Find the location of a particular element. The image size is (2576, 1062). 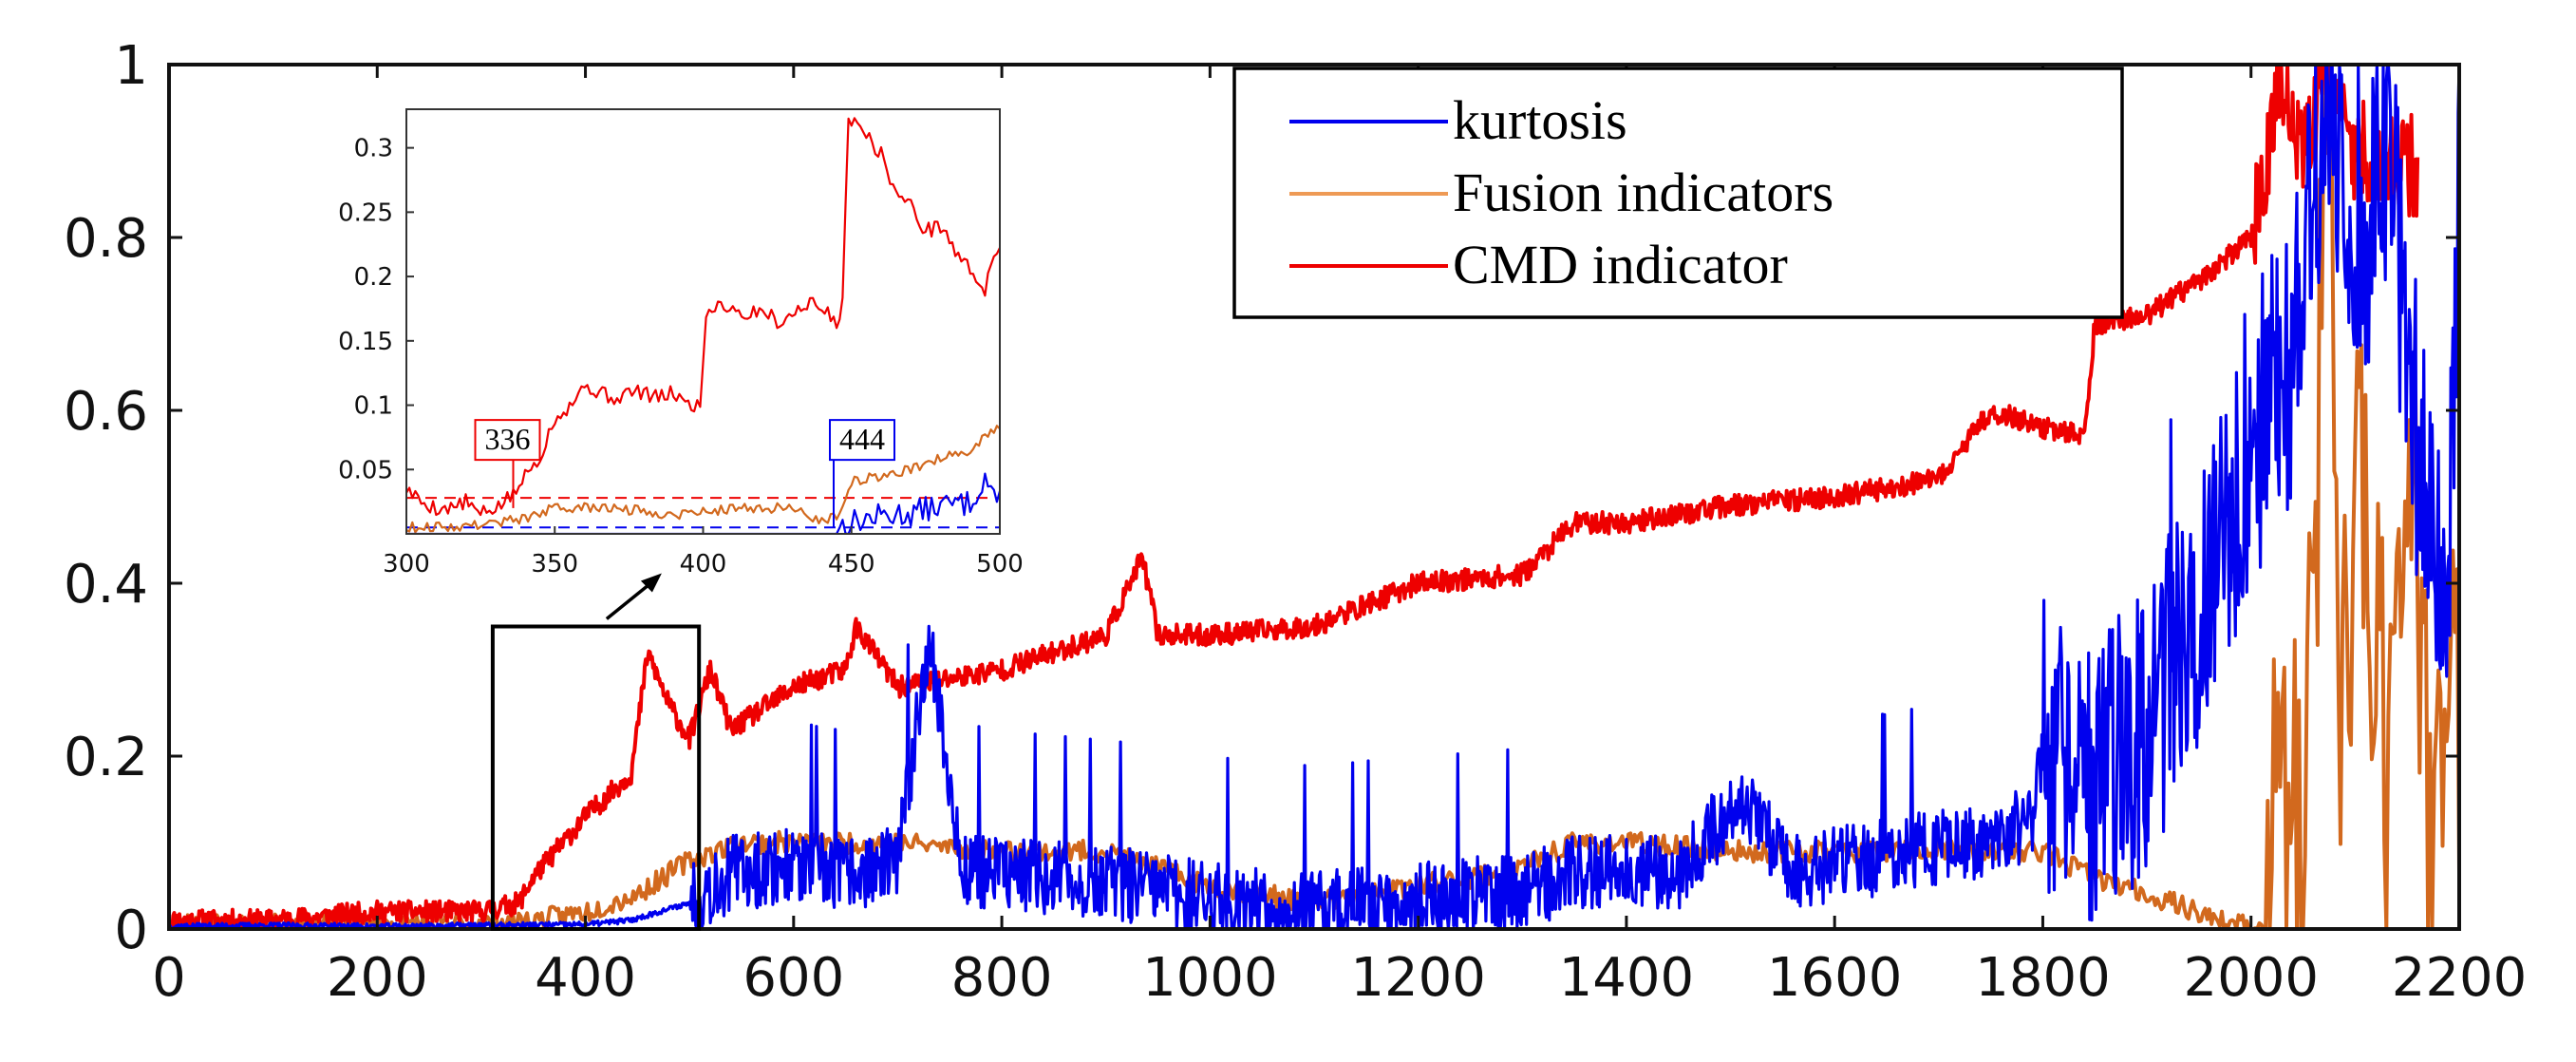

inset-y-tick-label: 0.3 is located at coordinates (373, 149).